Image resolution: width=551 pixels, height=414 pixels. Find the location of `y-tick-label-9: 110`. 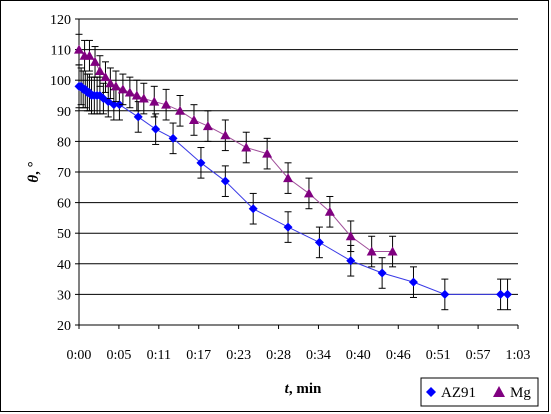

y-tick-label-9: 110 is located at coordinates (61, 51).